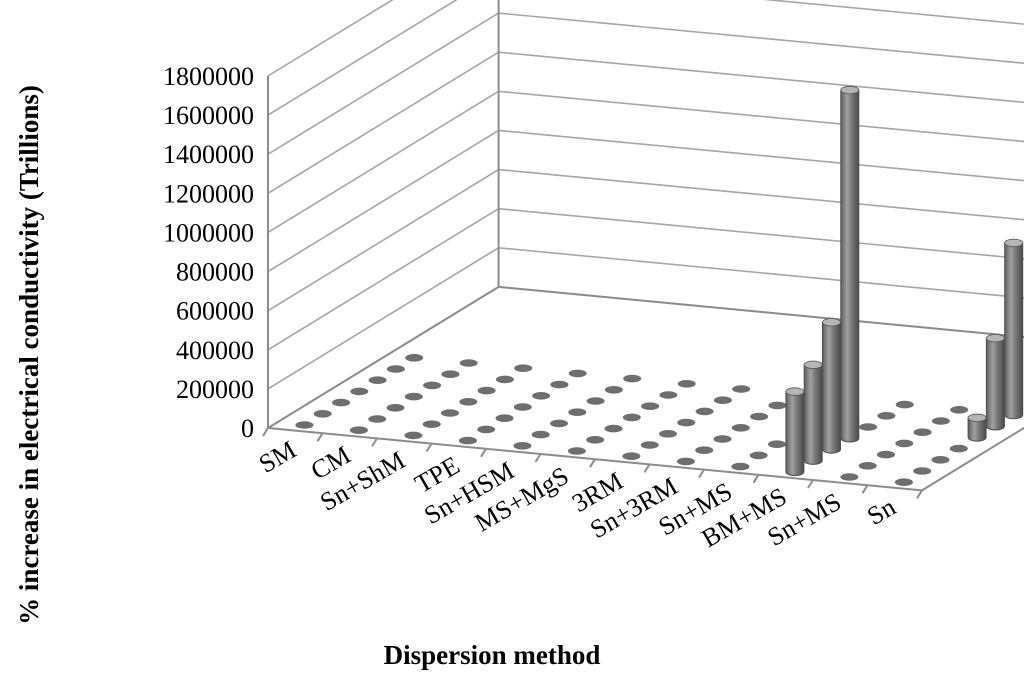 This screenshot has height=685, width=1024. I want to click on y-tick-label: 200000, so click(215, 389).